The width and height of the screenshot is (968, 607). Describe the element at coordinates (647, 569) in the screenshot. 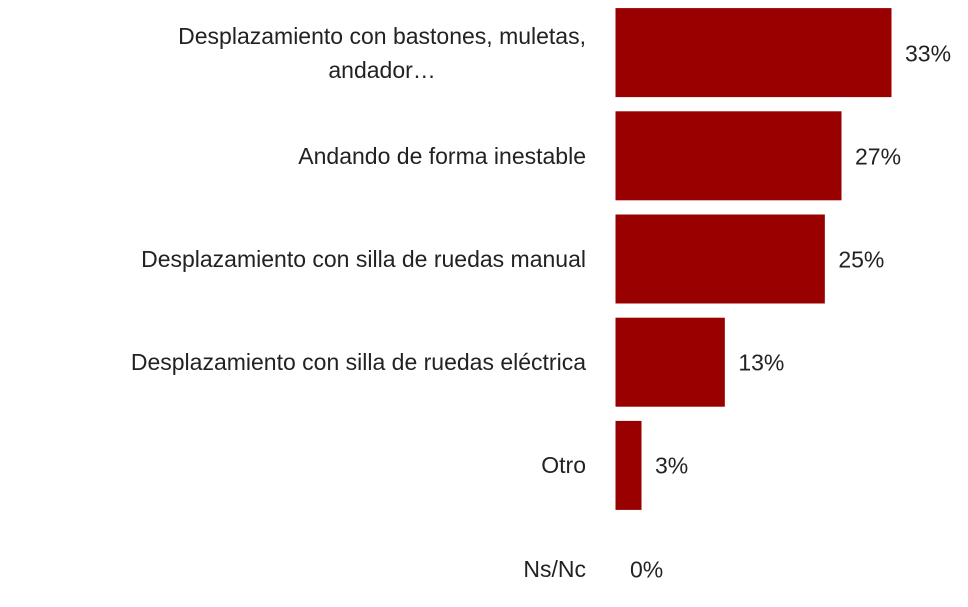

I see `value-label: 0%` at that location.